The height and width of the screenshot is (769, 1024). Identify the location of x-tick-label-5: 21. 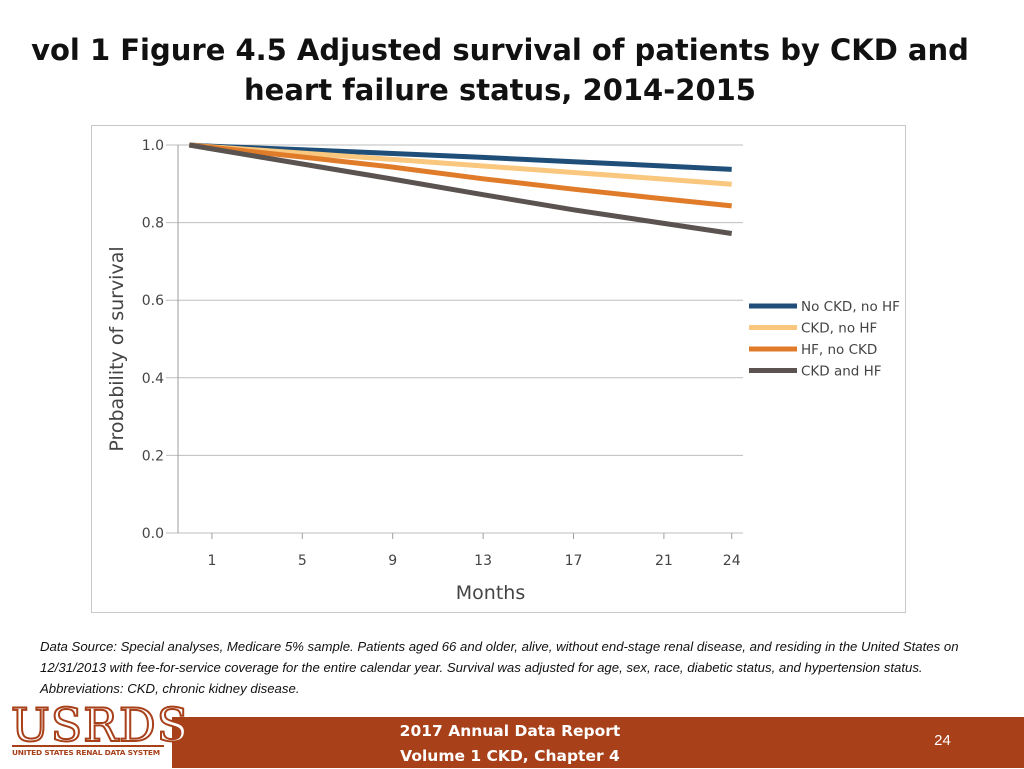
(664, 561).